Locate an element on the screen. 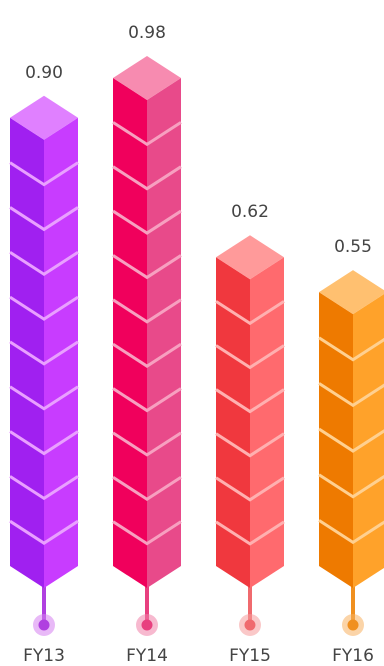  value-label-fy15: 0.62 is located at coordinates (250, 212).